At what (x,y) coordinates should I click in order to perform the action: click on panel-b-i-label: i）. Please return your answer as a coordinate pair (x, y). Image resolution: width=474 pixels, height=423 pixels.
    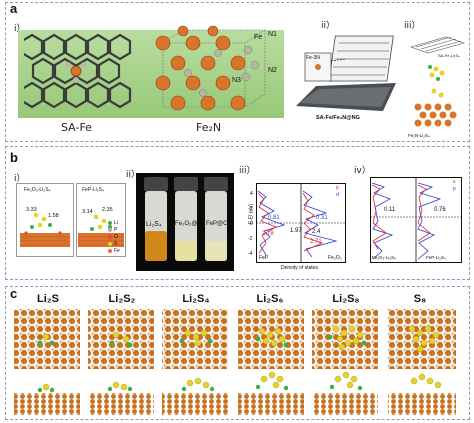
    Looking at the image, I should click on (20, 179).